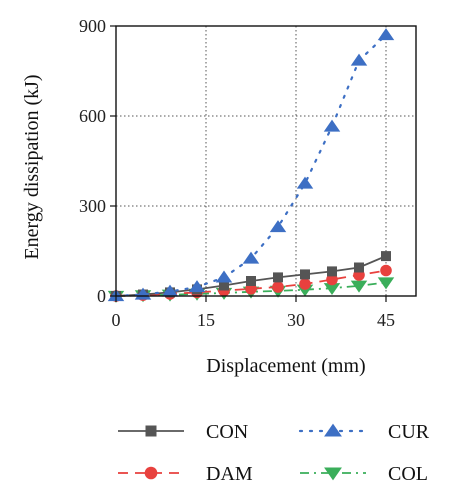 Image resolution: width=459 pixels, height=500 pixels. Describe the element at coordinates (364, 432) in the screenshot. I see `legend-item-cur: CUR` at that location.